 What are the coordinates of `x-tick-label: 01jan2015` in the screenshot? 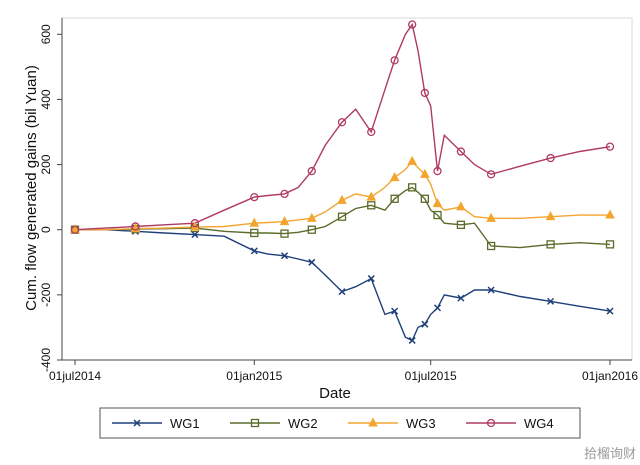 It's located at (254, 376).